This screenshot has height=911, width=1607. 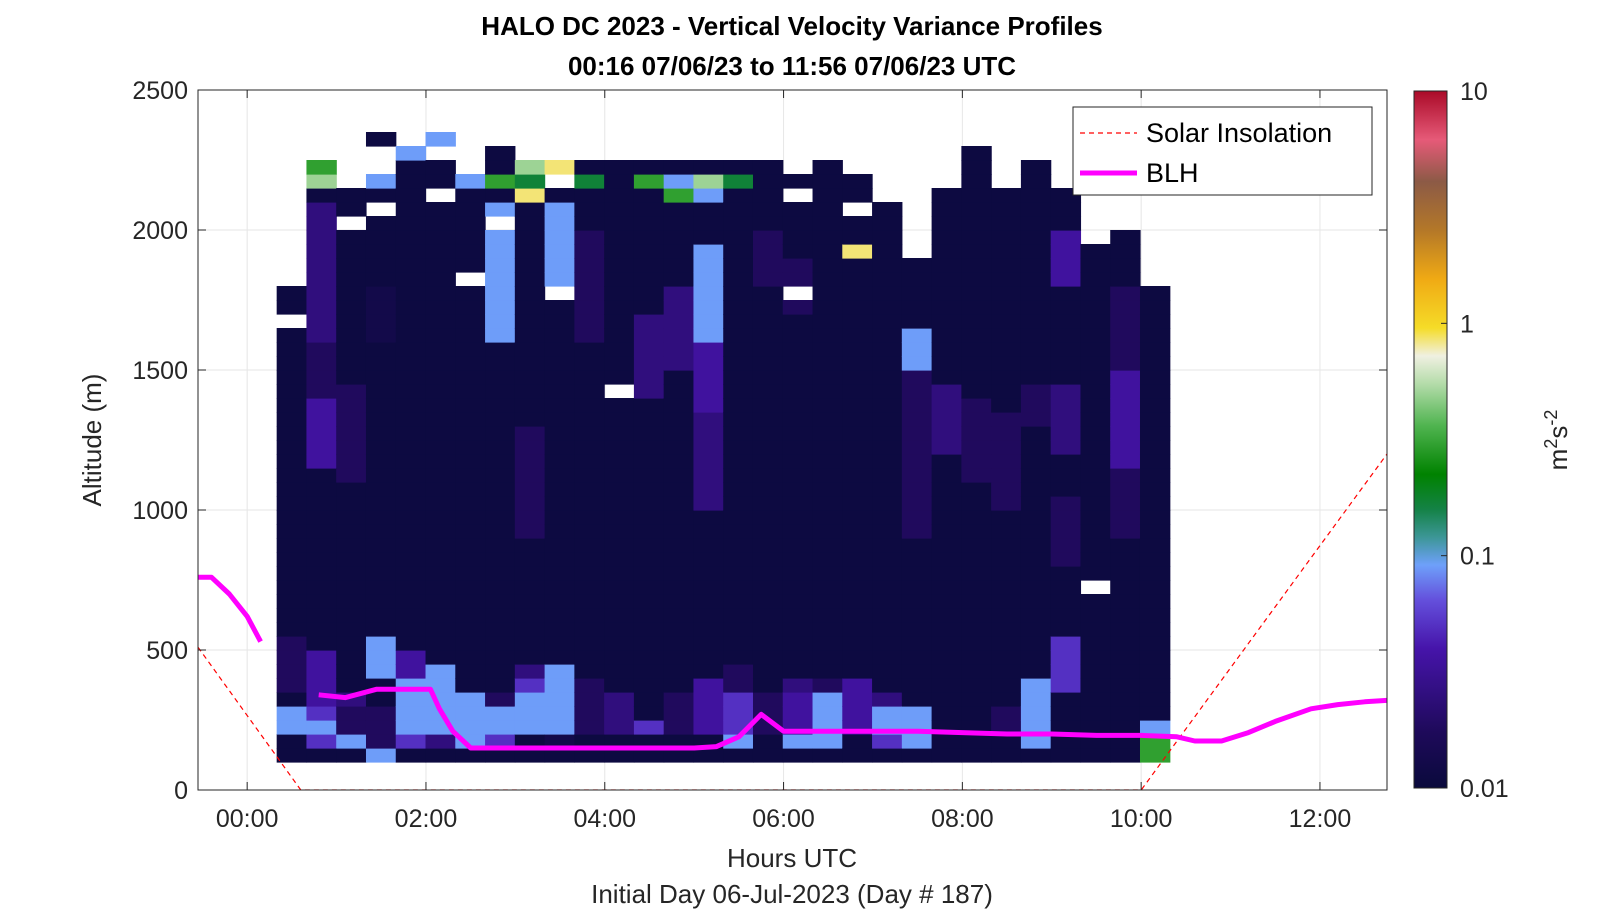 I want to click on colorbar-label-base: m, so click(x=1558, y=460).